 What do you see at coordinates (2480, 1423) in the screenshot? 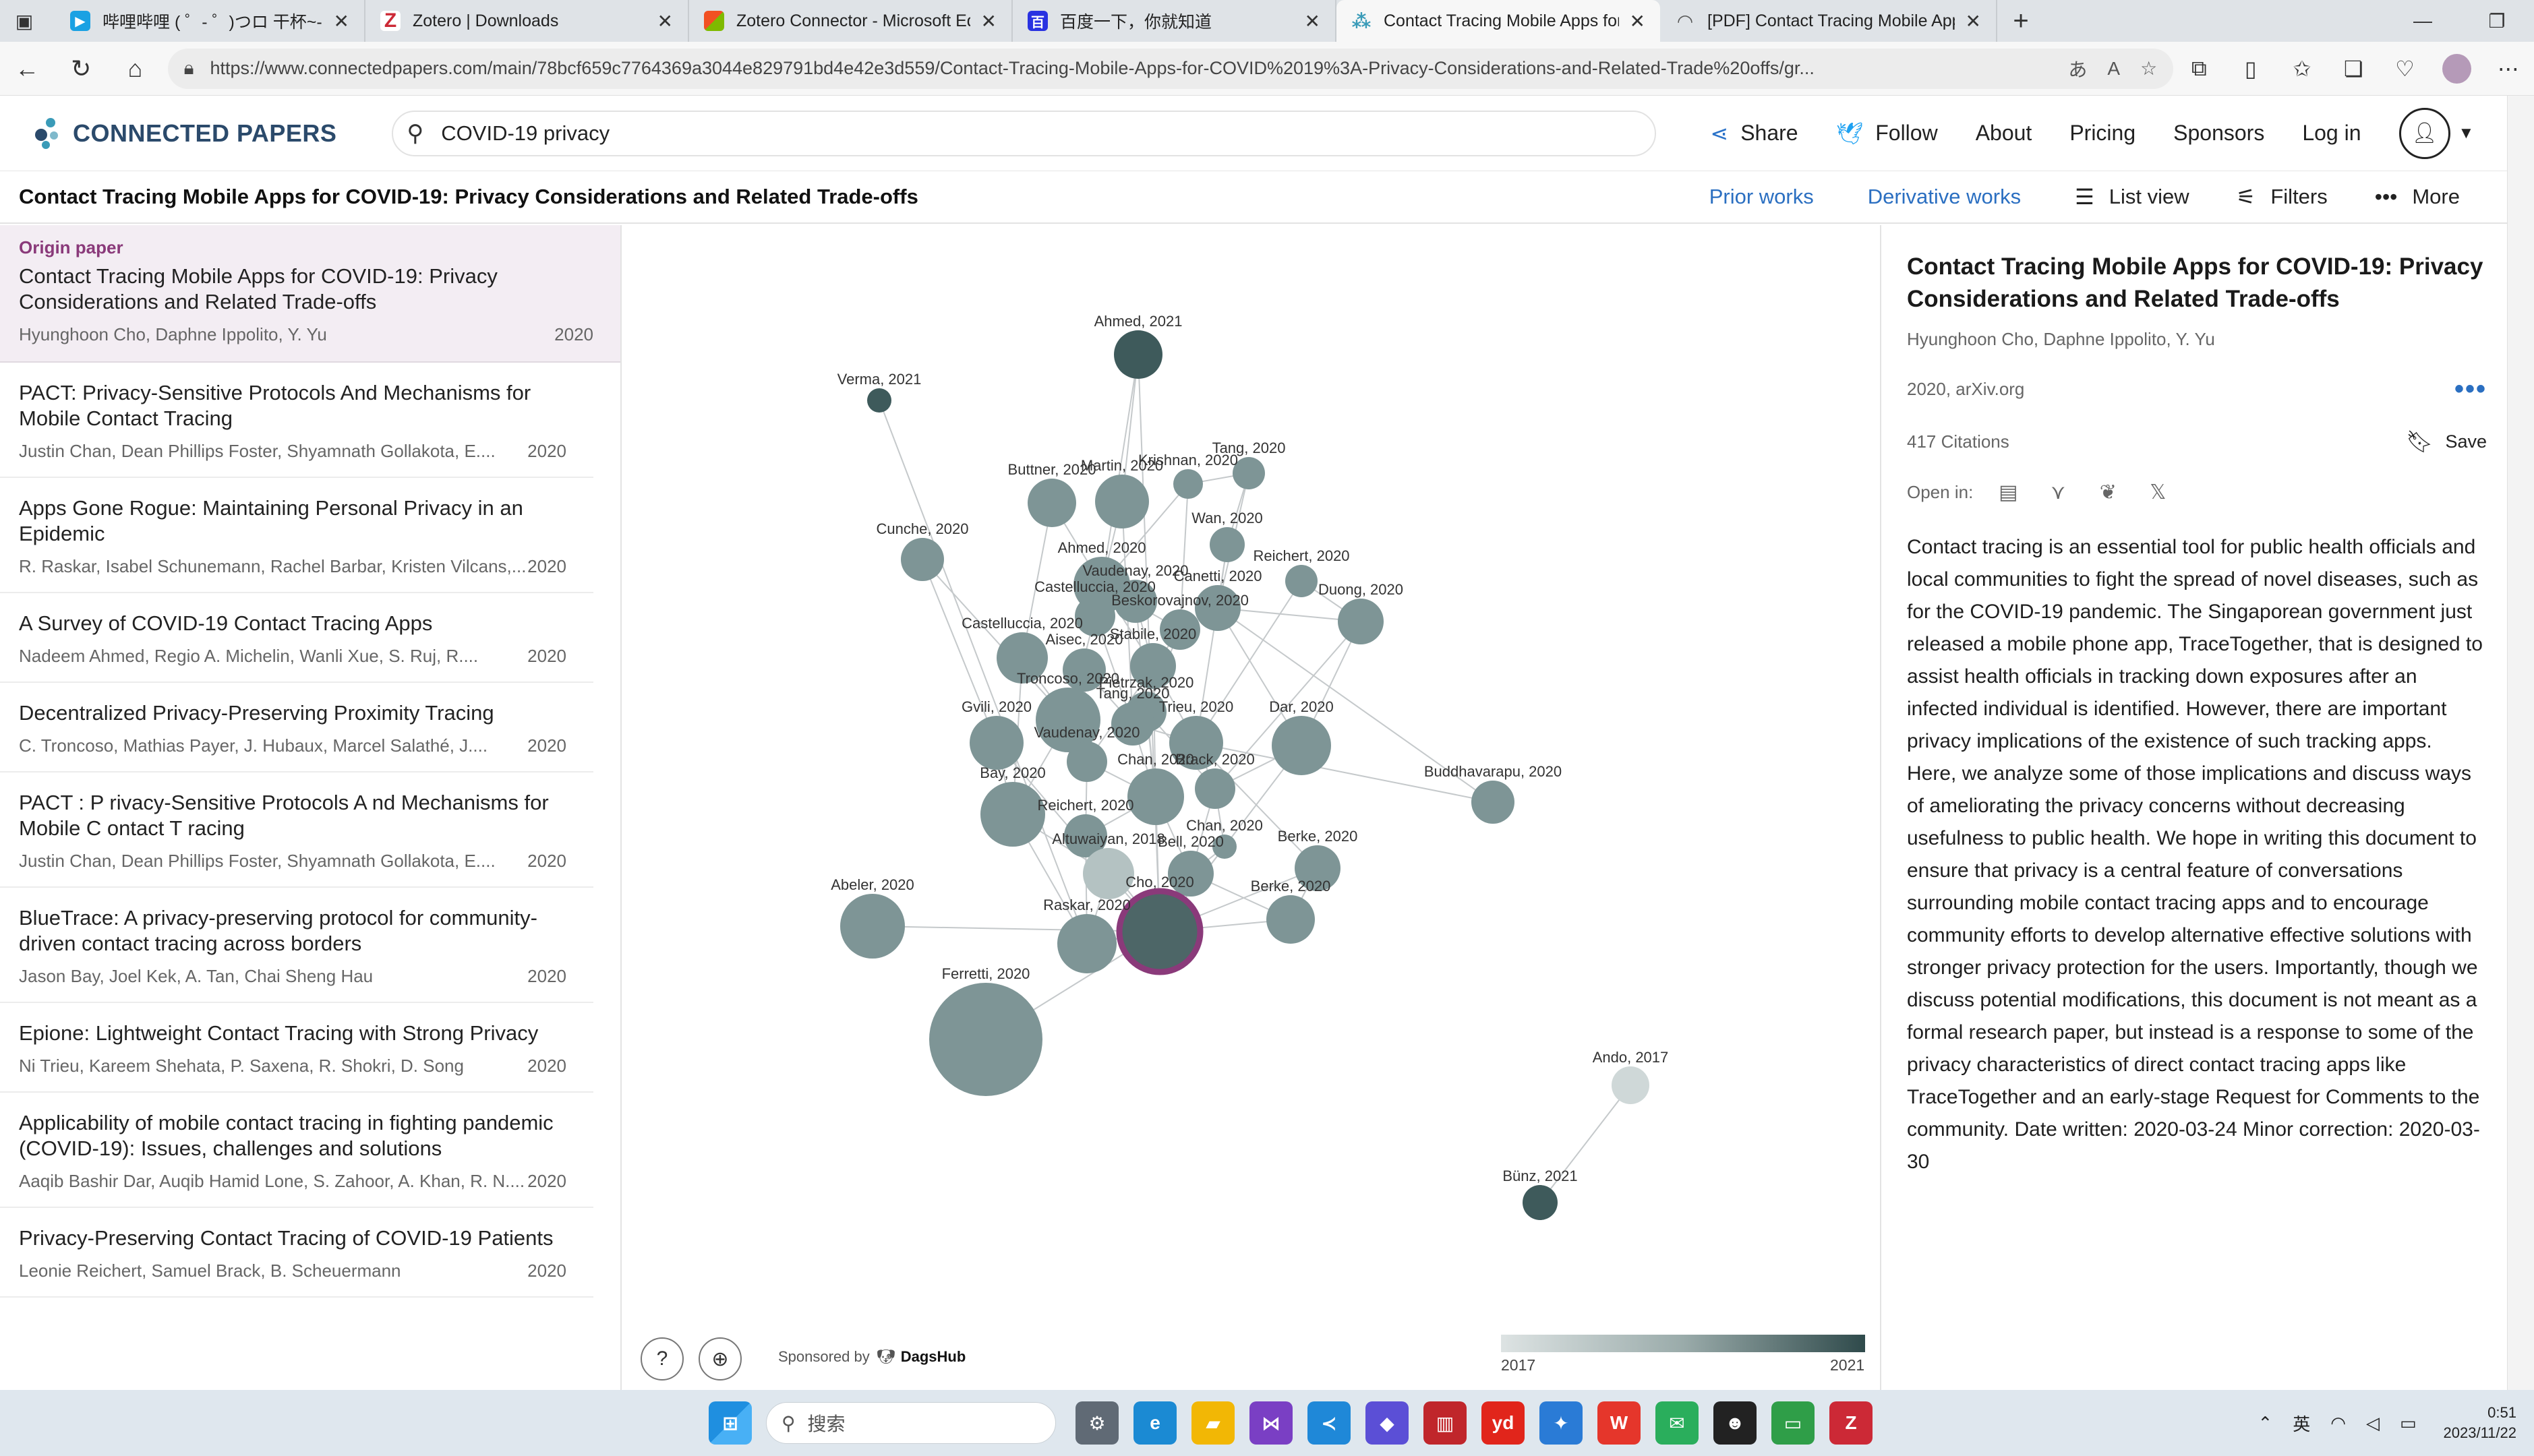
I see `clock: 0:51 2023/11/22` at bounding box center [2480, 1423].